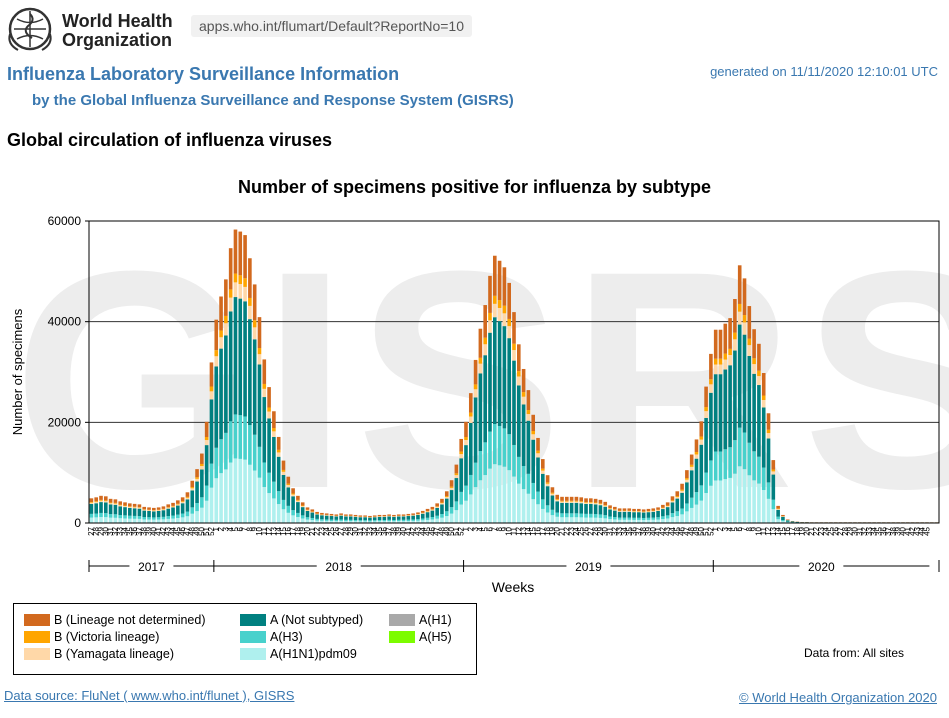 This screenshot has height=718, width=949. What do you see at coordinates (667, 530) in the screenshot?
I see `x-tick-label: 43` at bounding box center [667, 530].